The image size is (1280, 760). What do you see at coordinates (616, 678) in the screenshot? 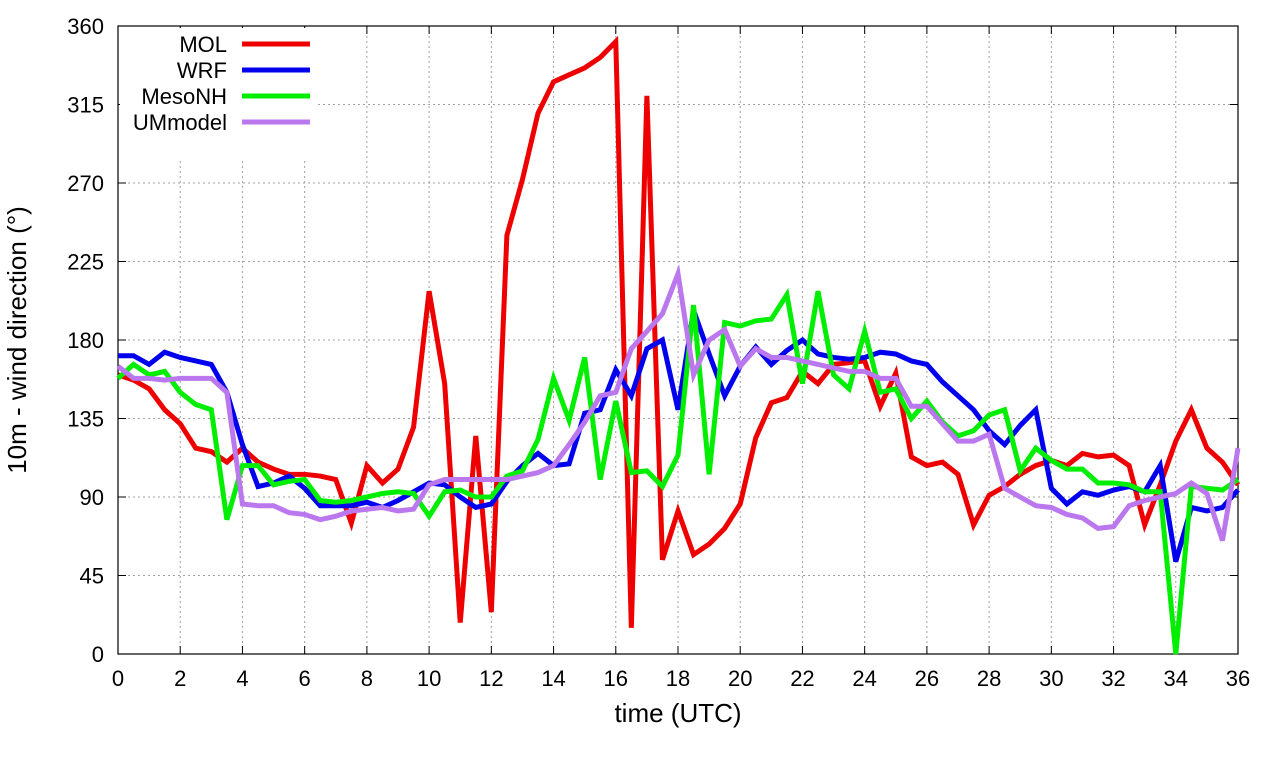
I see `x-tick-label: 16` at bounding box center [616, 678].